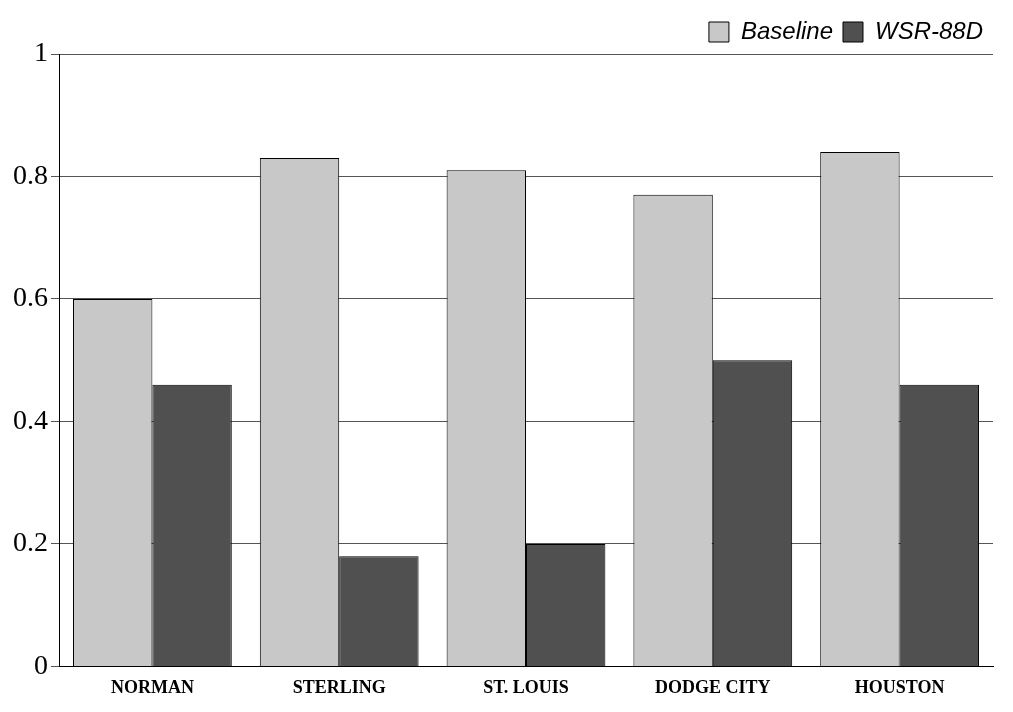 This screenshot has height=712, width=1013. What do you see at coordinates (152, 686) in the screenshot?
I see `x-tick-label: NORMAN` at bounding box center [152, 686].